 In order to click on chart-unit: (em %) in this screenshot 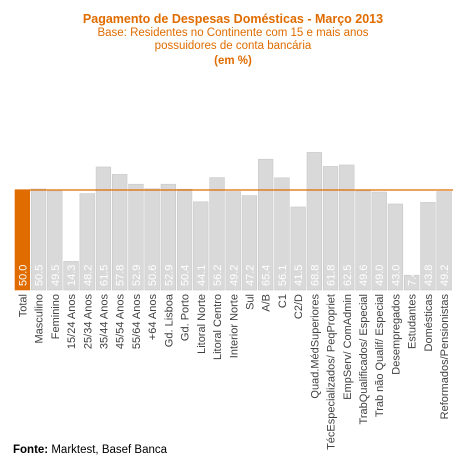, I will do `click(233, 61)`.